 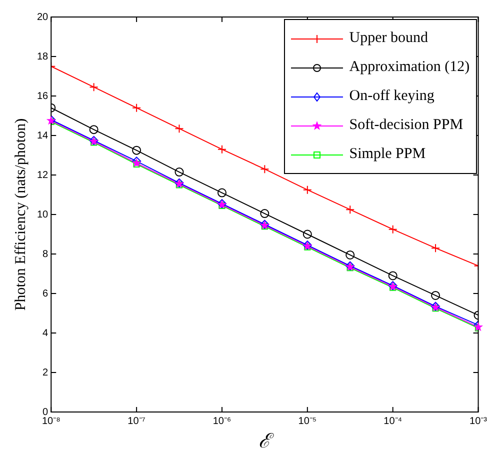 What do you see at coordinates (20, 214) in the screenshot?
I see `y-axis-title: Photon Efficiency (nats/photon)` at bounding box center [20, 214].